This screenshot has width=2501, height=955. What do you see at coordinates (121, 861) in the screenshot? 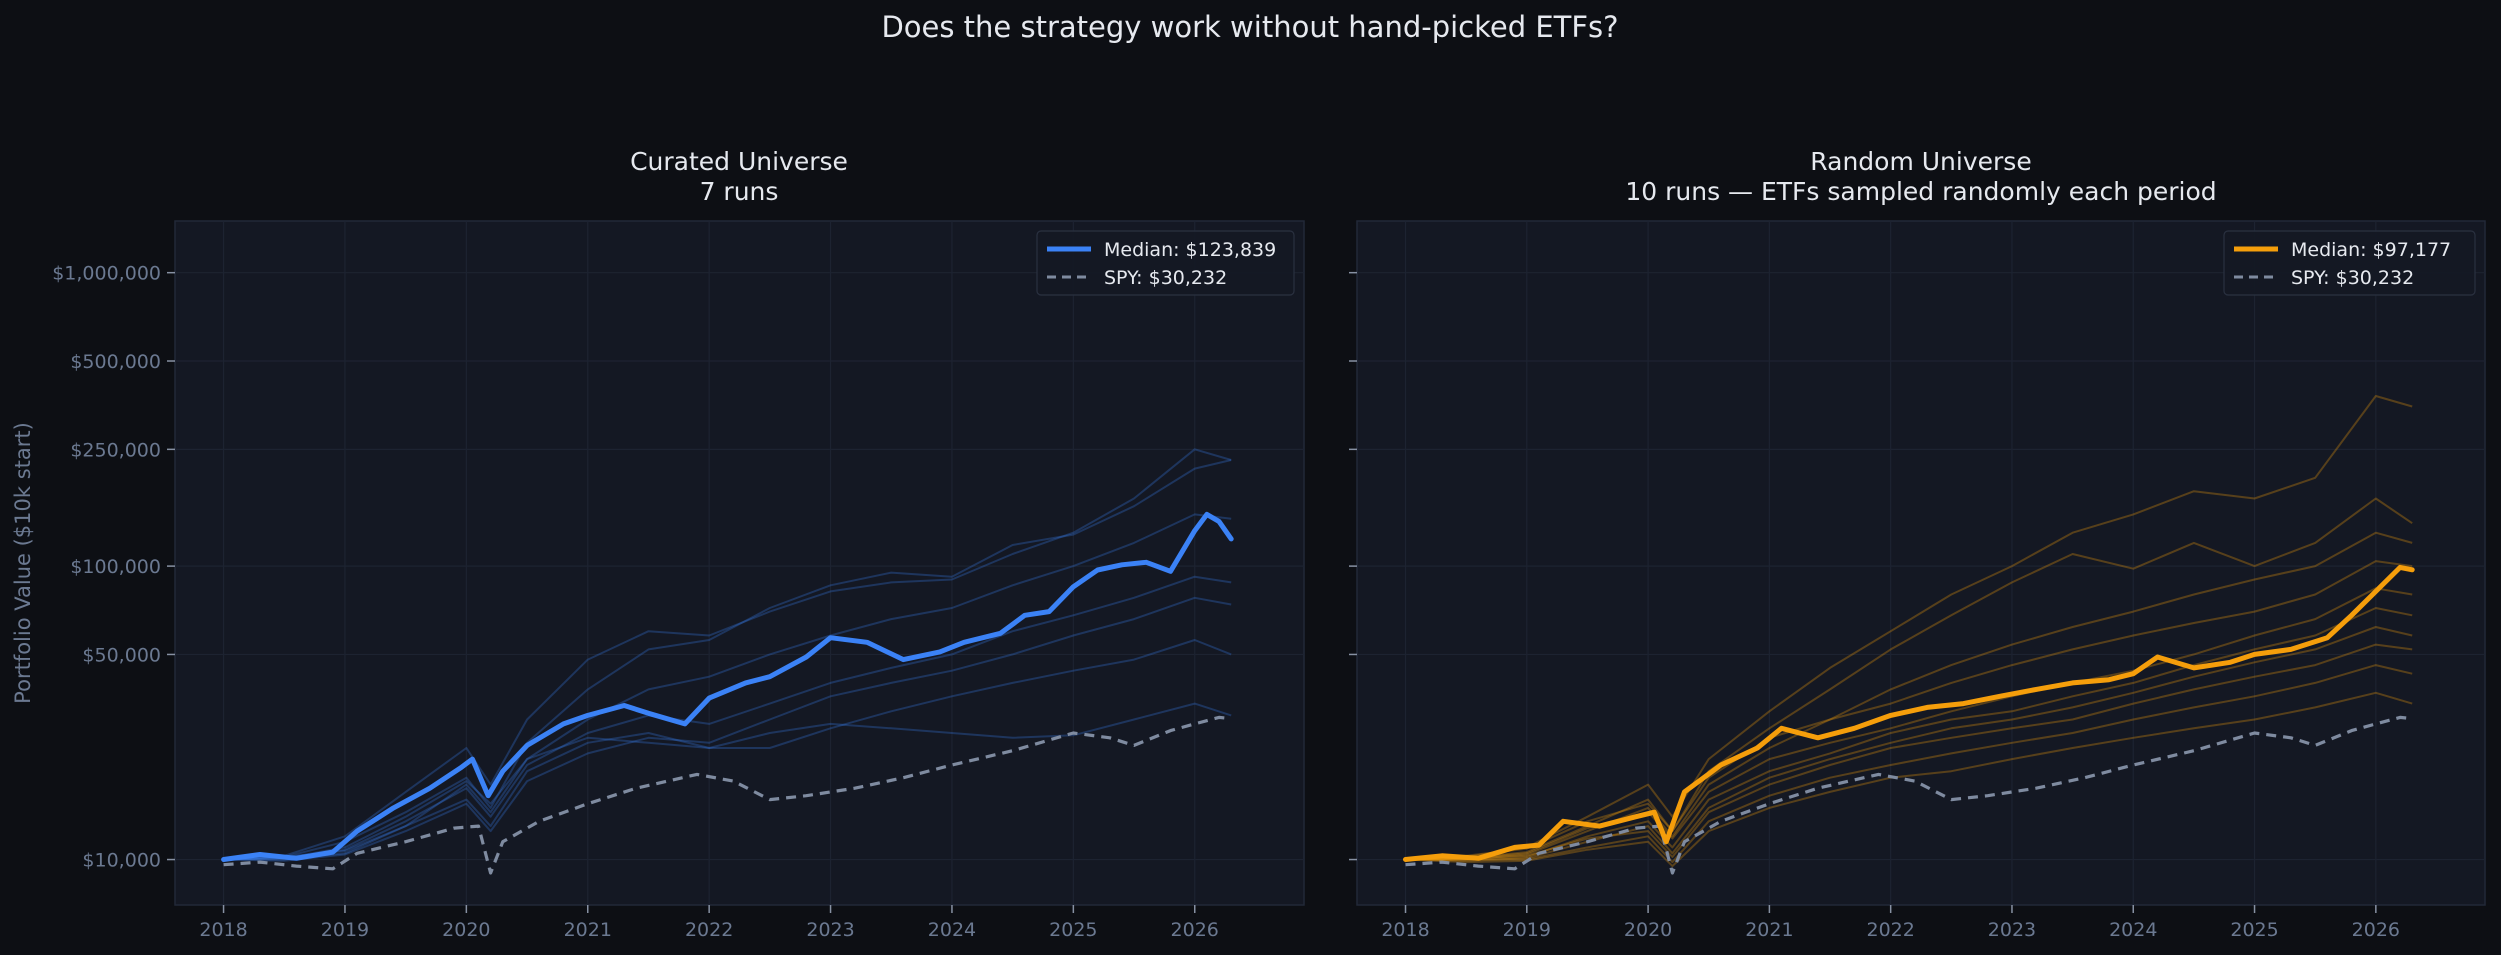
I see `y-tick-label: $10,000` at bounding box center [121, 861].